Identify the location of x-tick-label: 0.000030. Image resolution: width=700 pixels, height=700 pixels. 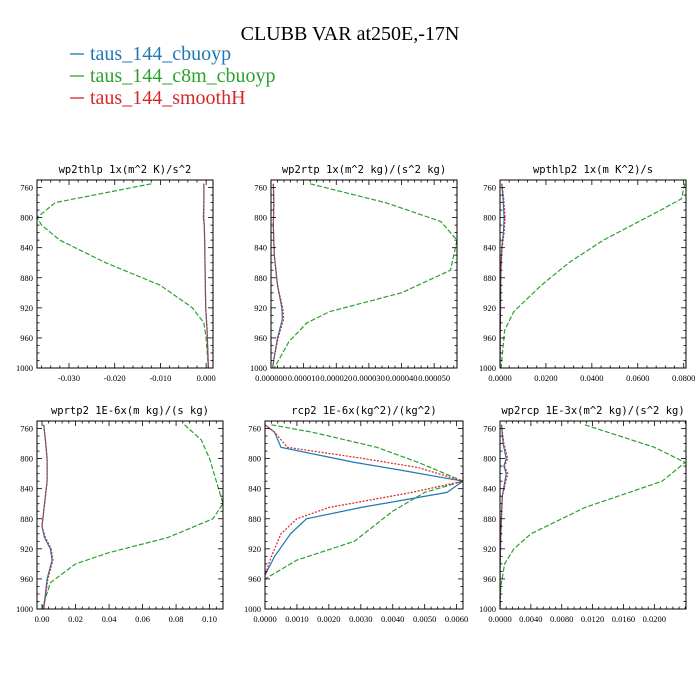
(369, 378).